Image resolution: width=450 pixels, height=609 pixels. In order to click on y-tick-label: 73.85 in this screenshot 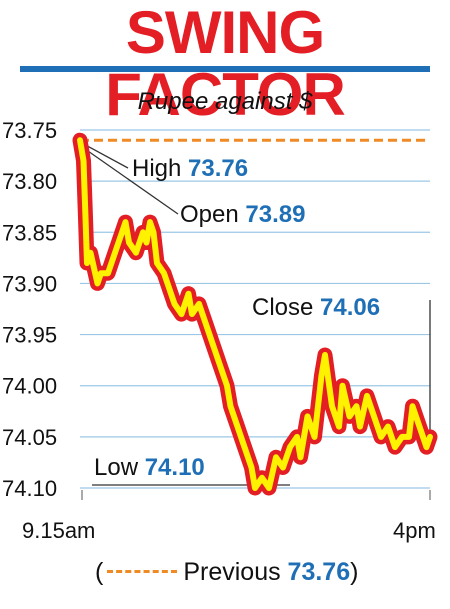, I will do `click(29, 232)`.